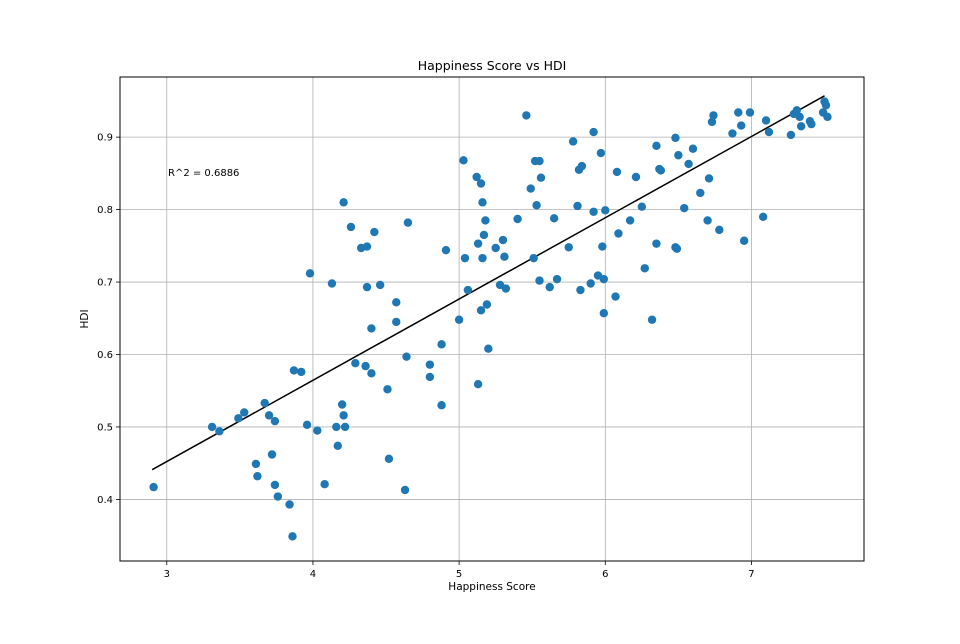  What do you see at coordinates (167, 574) in the screenshot?
I see `x-tick-label: 3` at bounding box center [167, 574].